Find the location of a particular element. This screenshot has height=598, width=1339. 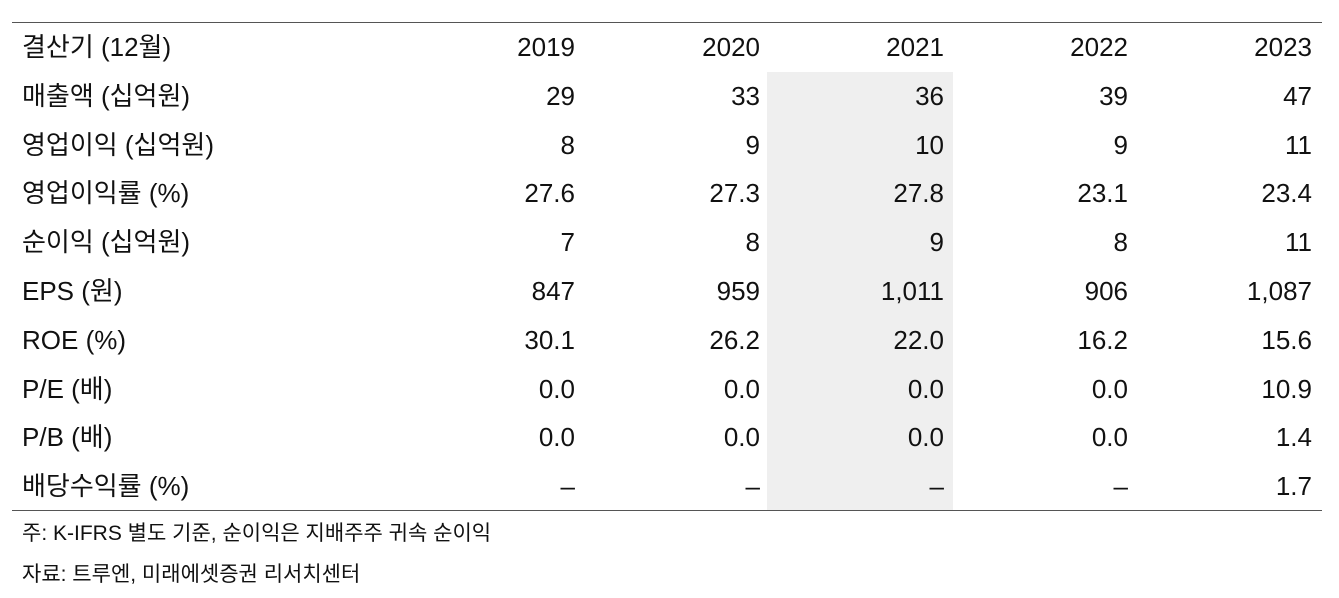

note: 자료: 트루엔, 미래에셋증권 리서치센터 is located at coordinates (191, 574).